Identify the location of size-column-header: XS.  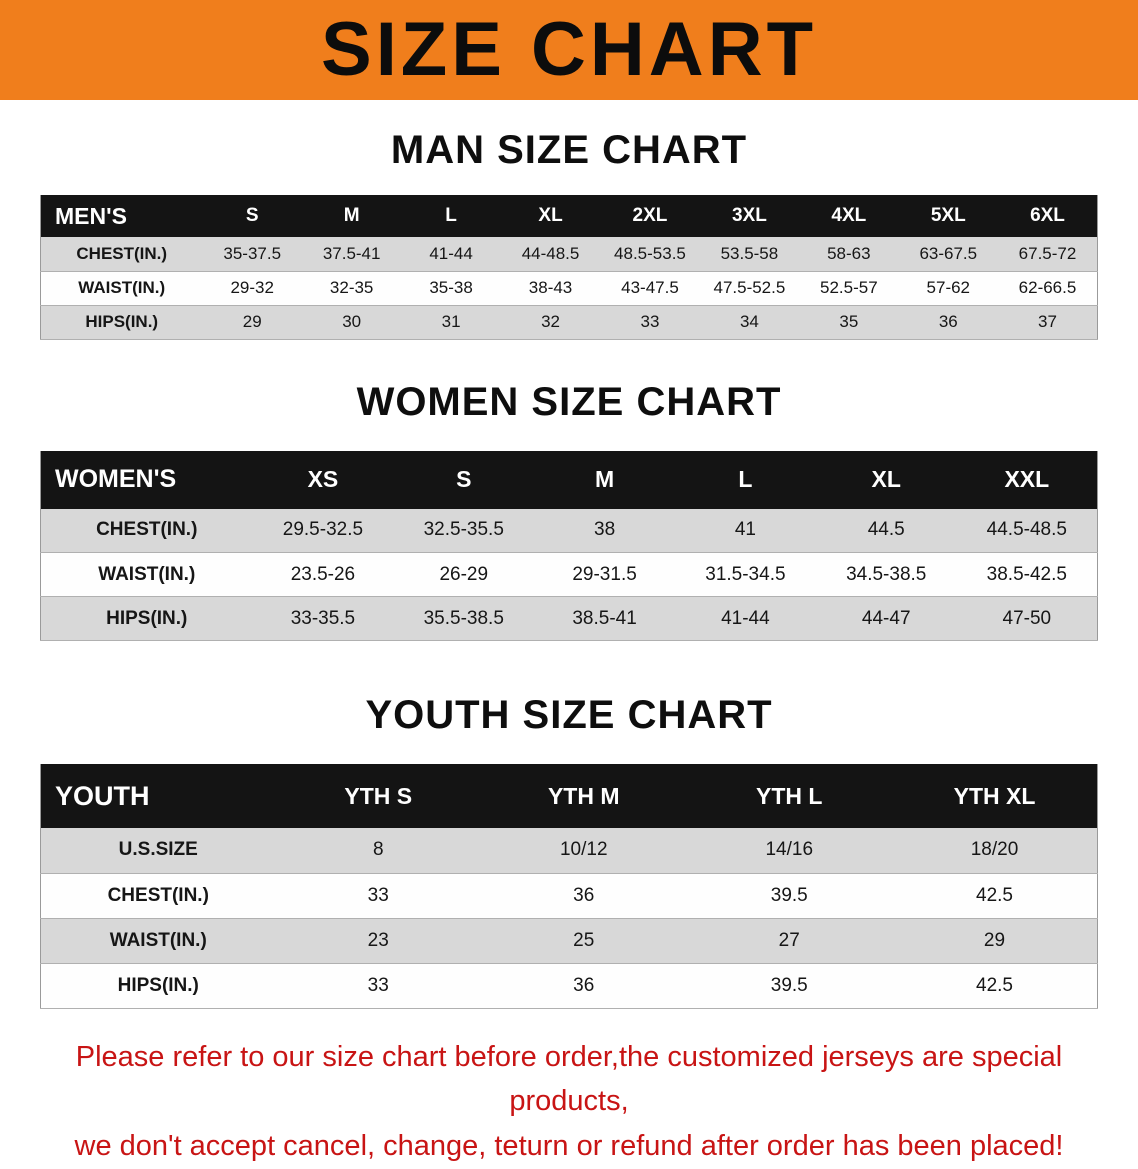
(323, 480).